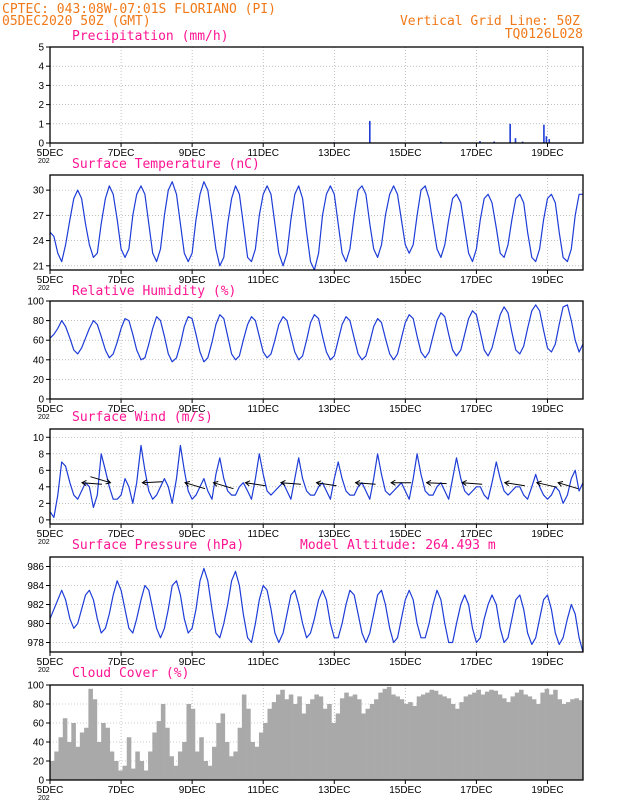 The width and height of the screenshot is (618, 800). Describe the element at coordinates (130, 673) in the screenshot. I see `cloud-title: Cloud Cover (%)` at that location.